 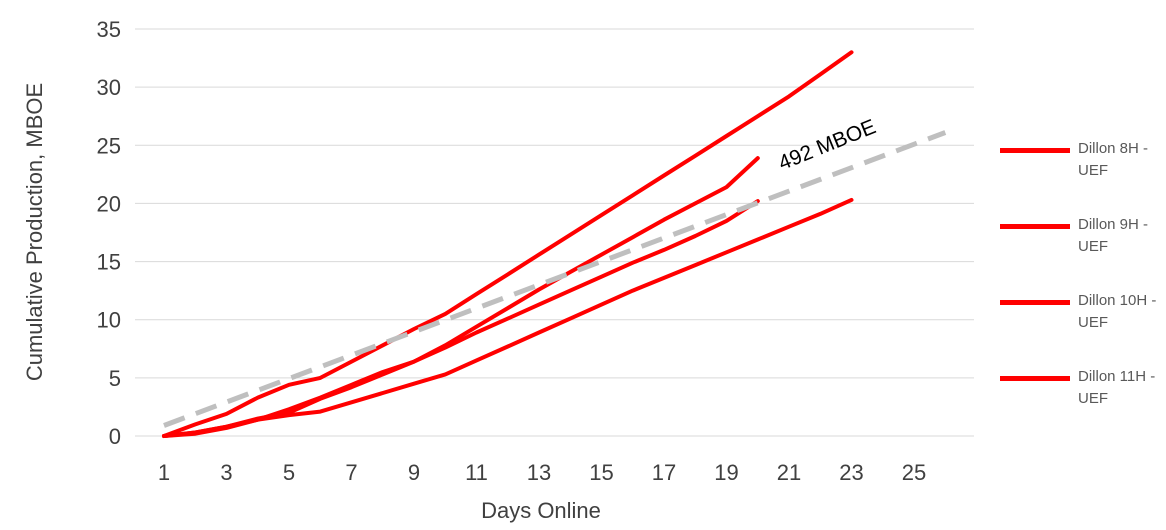 I want to click on legend-item-dillon-10h: Dillon 10H - UEF, so click(x=1082, y=328).